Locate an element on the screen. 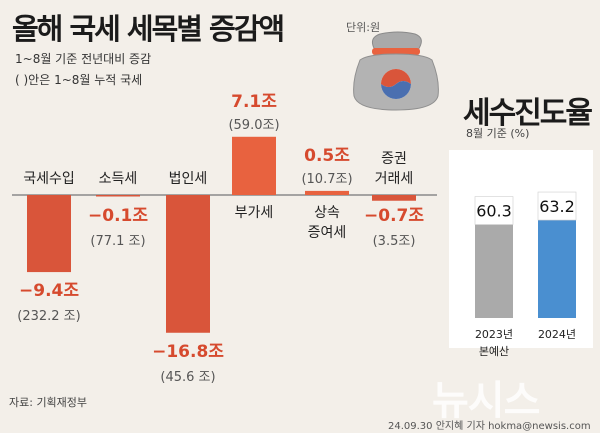 This screenshot has height=433, width=600. subtitle-line-2: ( )안은 1~8월 누적 국세 is located at coordinates (79, 80).